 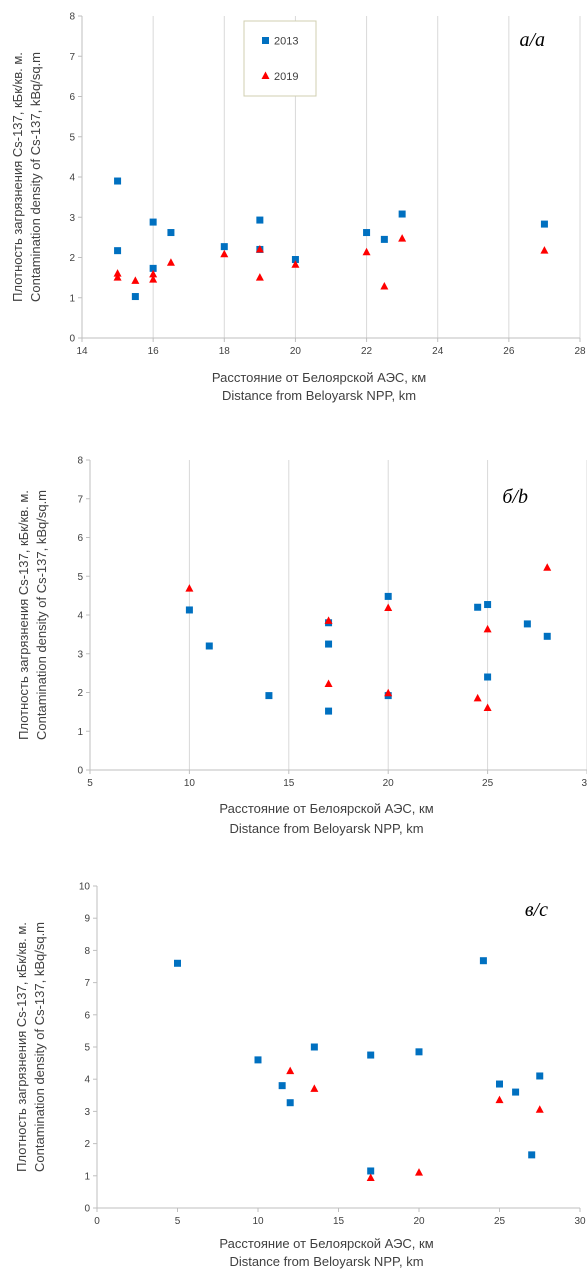 What do you see at coordinates (85, 887) in the screenshot?
I see `y-tick-label: 10` at bounding box center [85, 887].